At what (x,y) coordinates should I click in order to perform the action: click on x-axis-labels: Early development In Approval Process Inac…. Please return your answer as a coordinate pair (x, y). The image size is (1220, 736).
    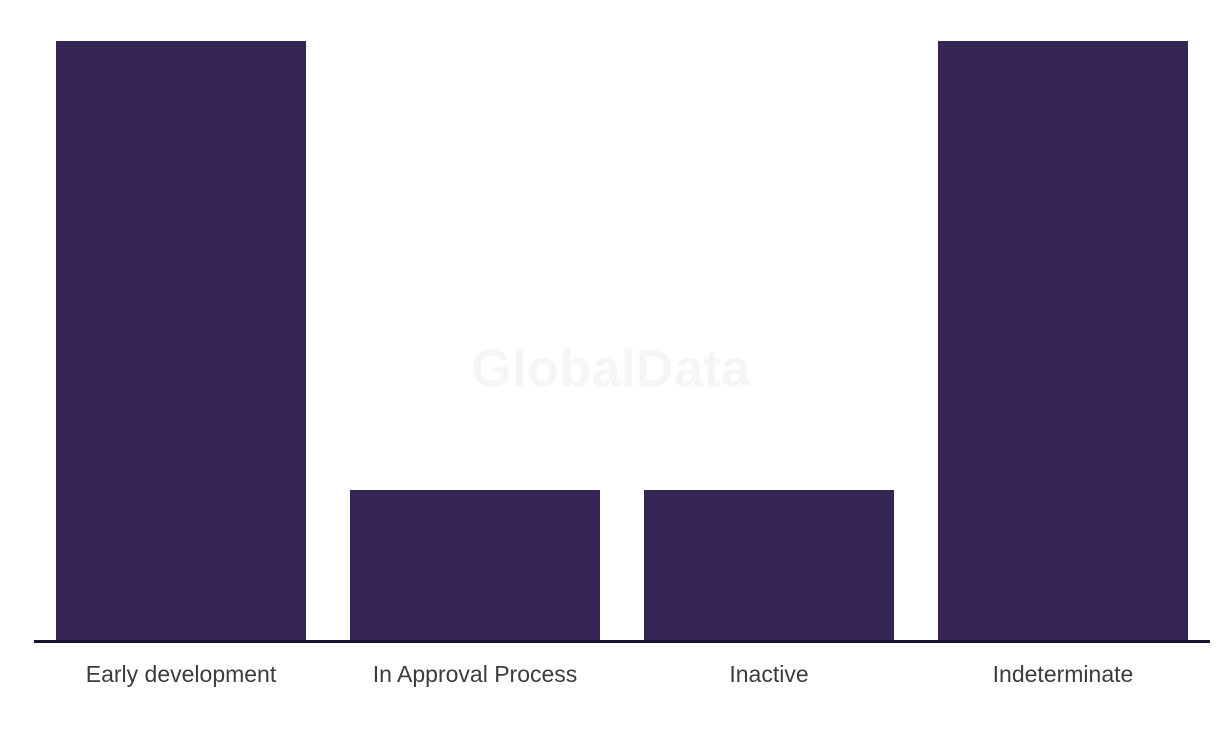
    Looking at the image, I should click on (622, 674).